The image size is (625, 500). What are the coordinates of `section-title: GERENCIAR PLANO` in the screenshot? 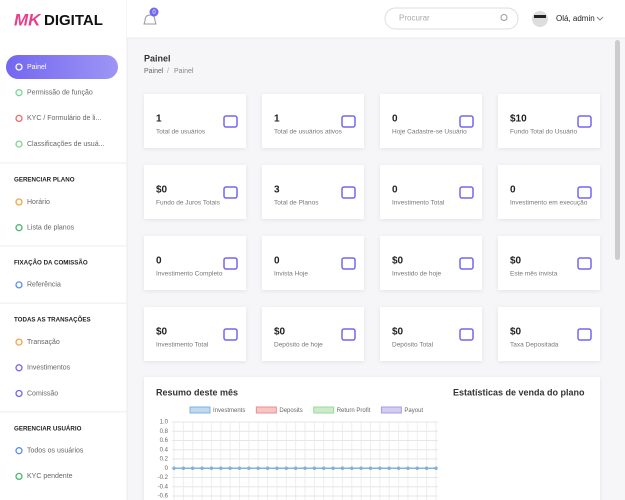 It's located at (44, 180).